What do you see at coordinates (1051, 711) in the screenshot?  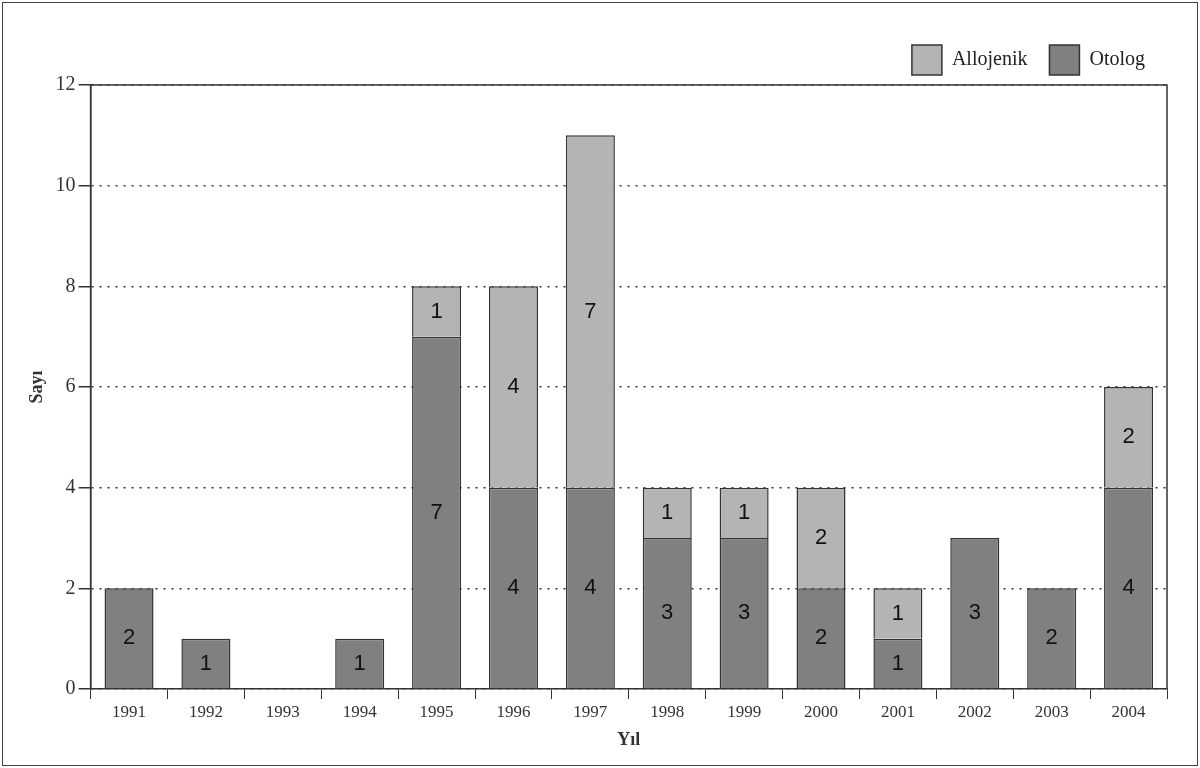 I see `x-tick-label: 2003` at bounding box center [1051, 711].